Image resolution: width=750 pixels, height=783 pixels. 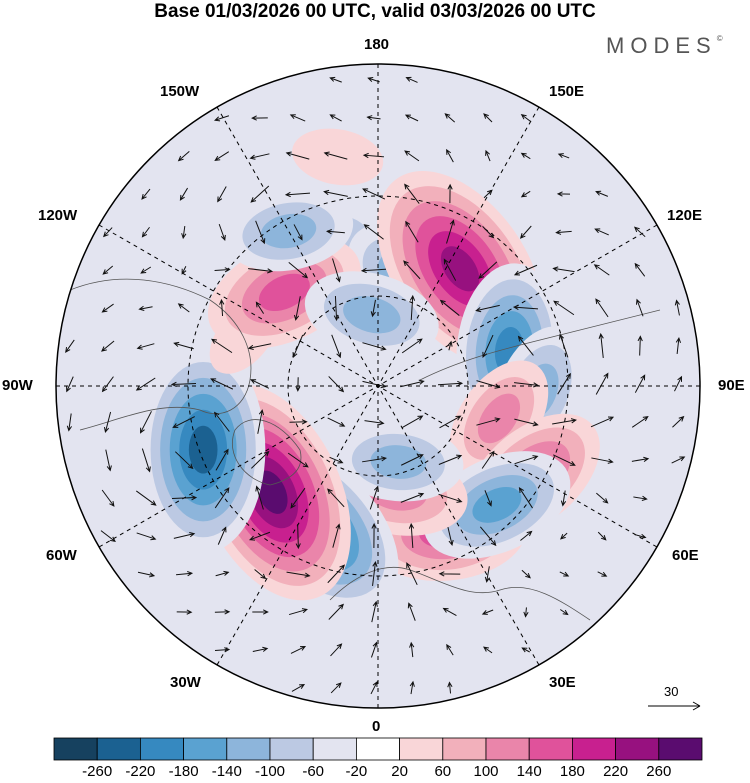 What do you see at coordinates (17, 385) in the screenshot?
I see `lon-label-90w: 90W` at bounding box center [17, 385].